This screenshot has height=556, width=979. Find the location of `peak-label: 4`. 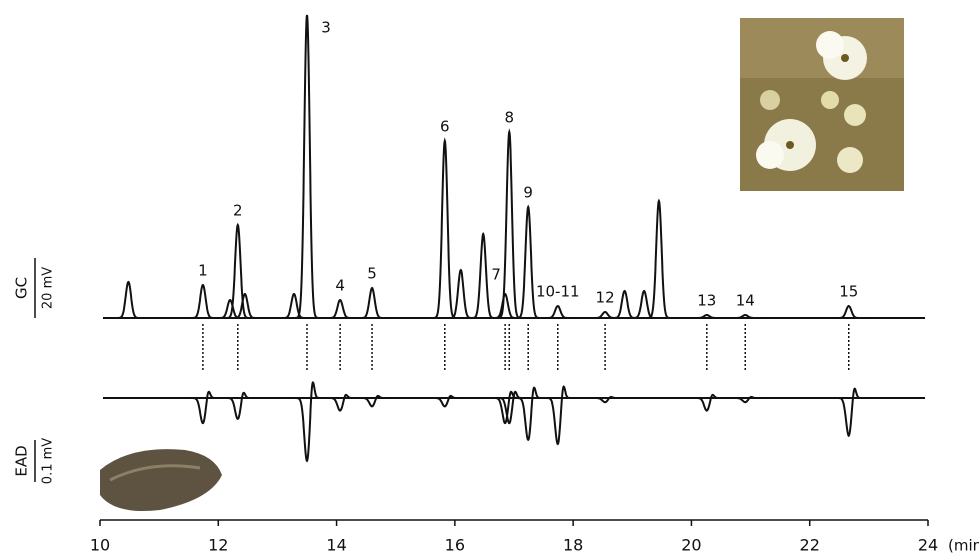

peak-label: 4 is located at coordinates (340, 286).